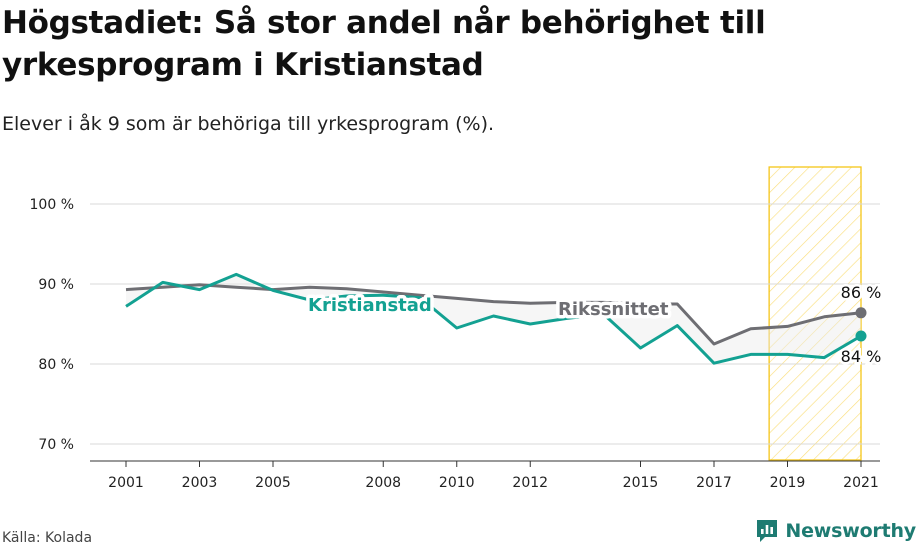 This screenshot has height=552, width=920. What do you see at coordinates (613, 309) in the screenshot?
I see `series-label-rikssnittet: Rikssnittet` at bounding box center [613, 309].